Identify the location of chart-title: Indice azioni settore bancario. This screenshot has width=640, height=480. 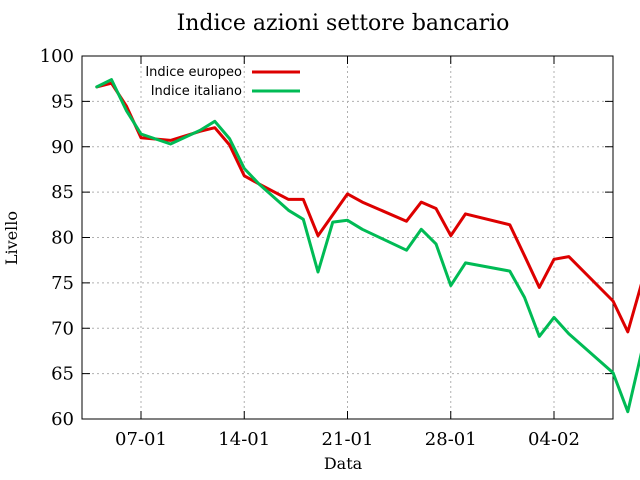
(343, 23).